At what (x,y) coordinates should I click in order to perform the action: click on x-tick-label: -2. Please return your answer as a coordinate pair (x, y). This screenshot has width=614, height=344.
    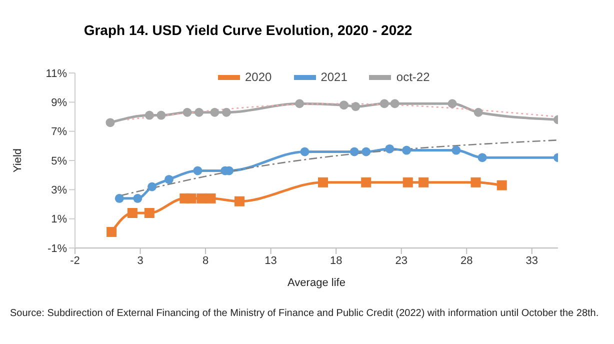
    Looking at the image, I should click on (75, 260).